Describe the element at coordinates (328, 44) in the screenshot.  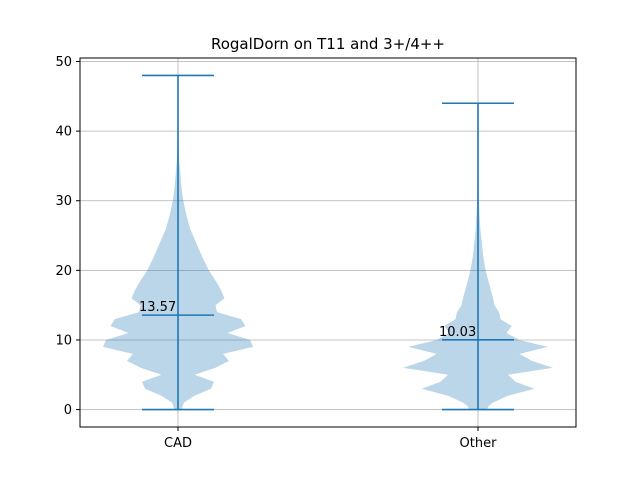
I see `chart-title: RogalDorn on T11 and 3+/4++` at that location.